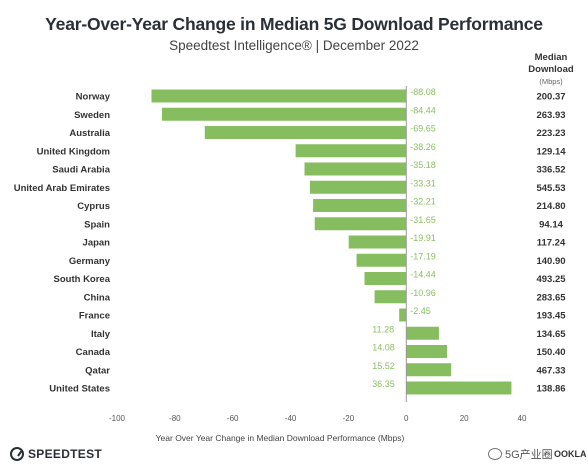 The height and width of the screenshot is (471, 588). I want to click on category-label-7: Spain, so click(97, 224).